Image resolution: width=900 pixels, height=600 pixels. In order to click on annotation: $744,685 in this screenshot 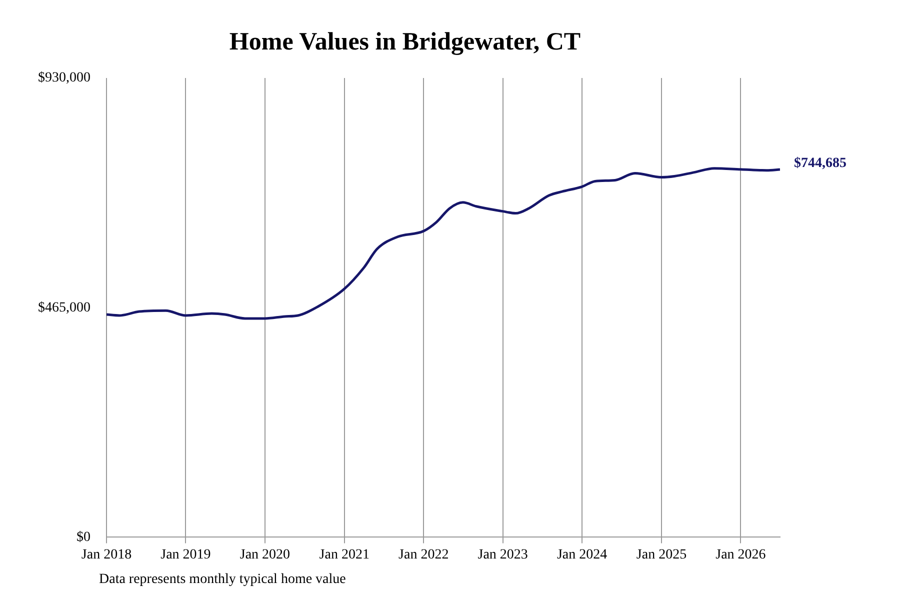, I will do `click(820, 164)`.